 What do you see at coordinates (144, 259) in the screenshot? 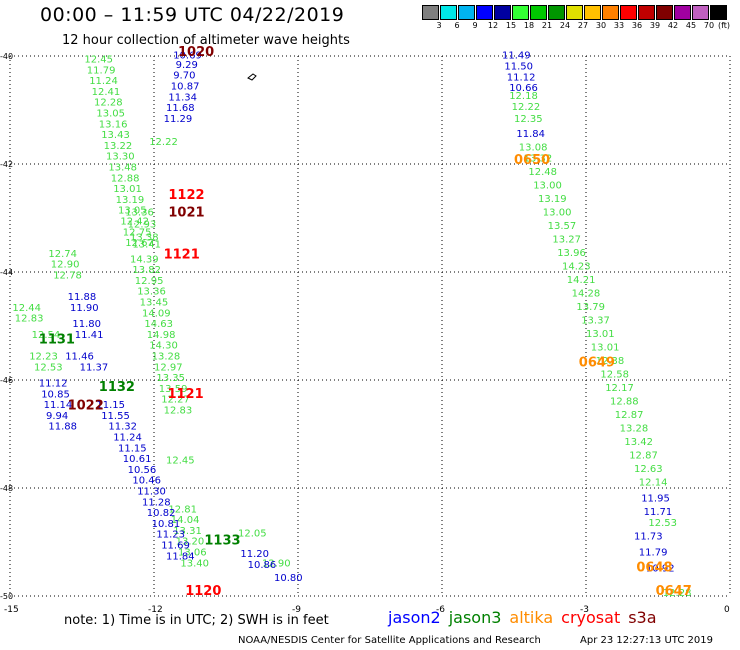
I see `wave-height-value: 14.39` at bounding box center [144, 259].